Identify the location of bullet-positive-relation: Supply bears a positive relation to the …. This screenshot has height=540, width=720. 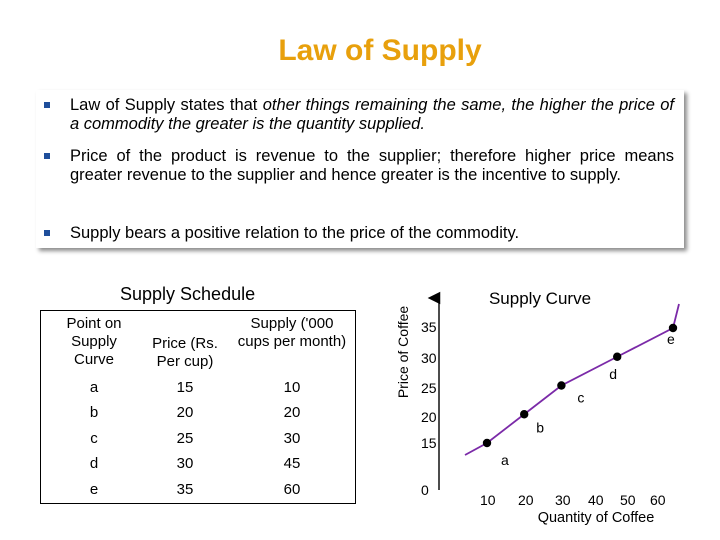
(359, 233).